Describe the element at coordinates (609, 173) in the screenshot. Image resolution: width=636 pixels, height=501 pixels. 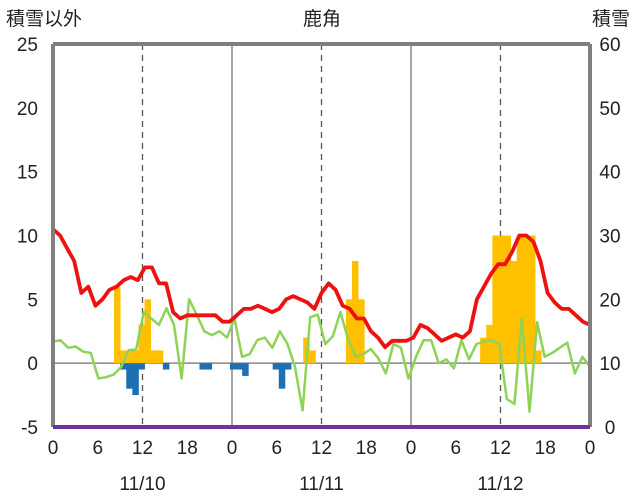
I see `right-tick-4: 40` at that location.